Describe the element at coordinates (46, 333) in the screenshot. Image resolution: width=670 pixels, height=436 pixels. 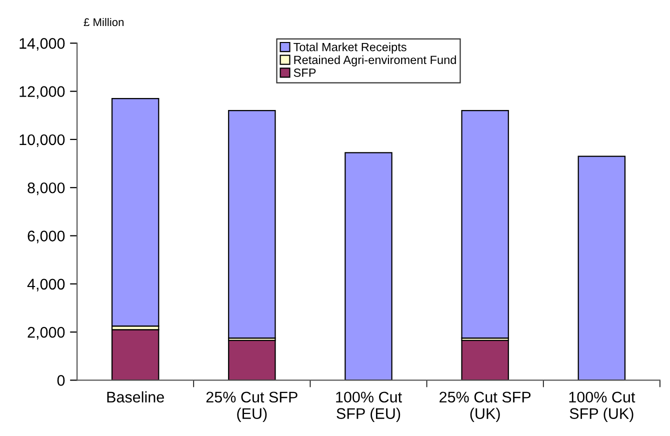
I see `y-tick-label: 2,000` at that location.